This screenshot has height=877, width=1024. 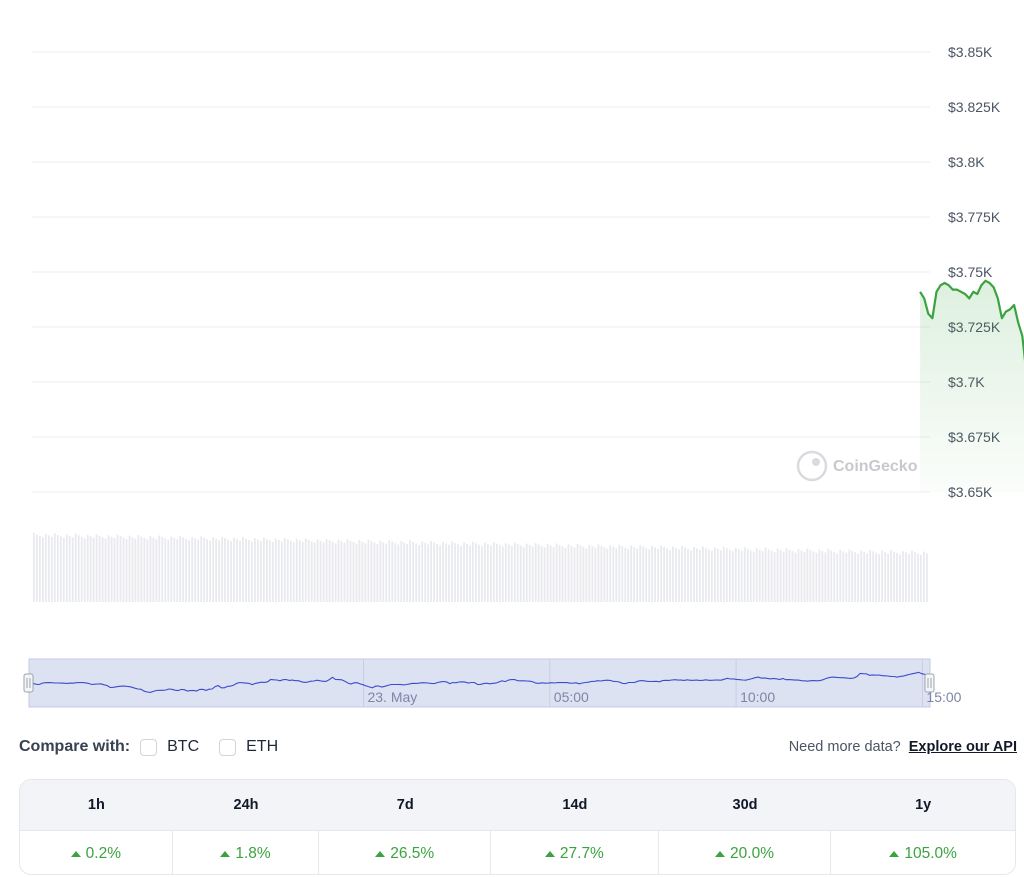 I want to click on y-tick-label: $3.825K, so click(x=974, y=107).